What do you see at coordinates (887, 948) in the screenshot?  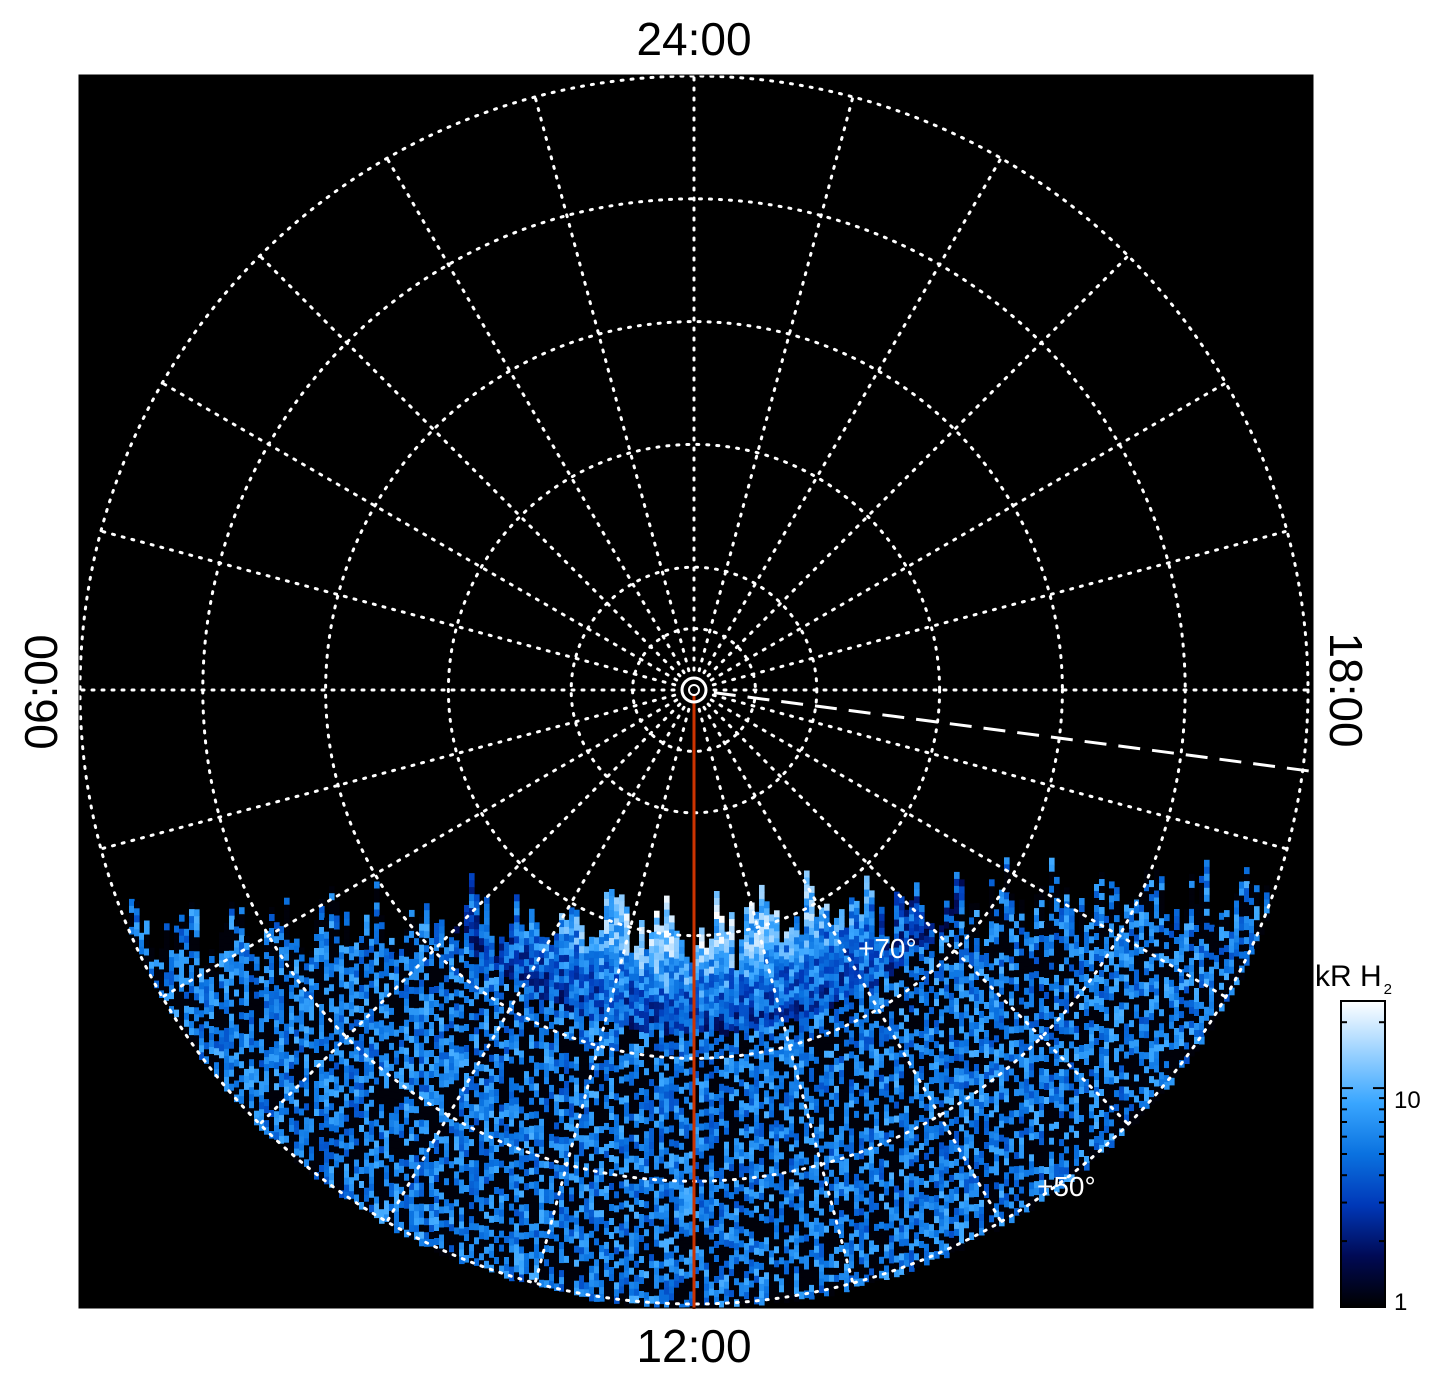 I see `lat-label-70: +70°` at bounding box center [887, 948].